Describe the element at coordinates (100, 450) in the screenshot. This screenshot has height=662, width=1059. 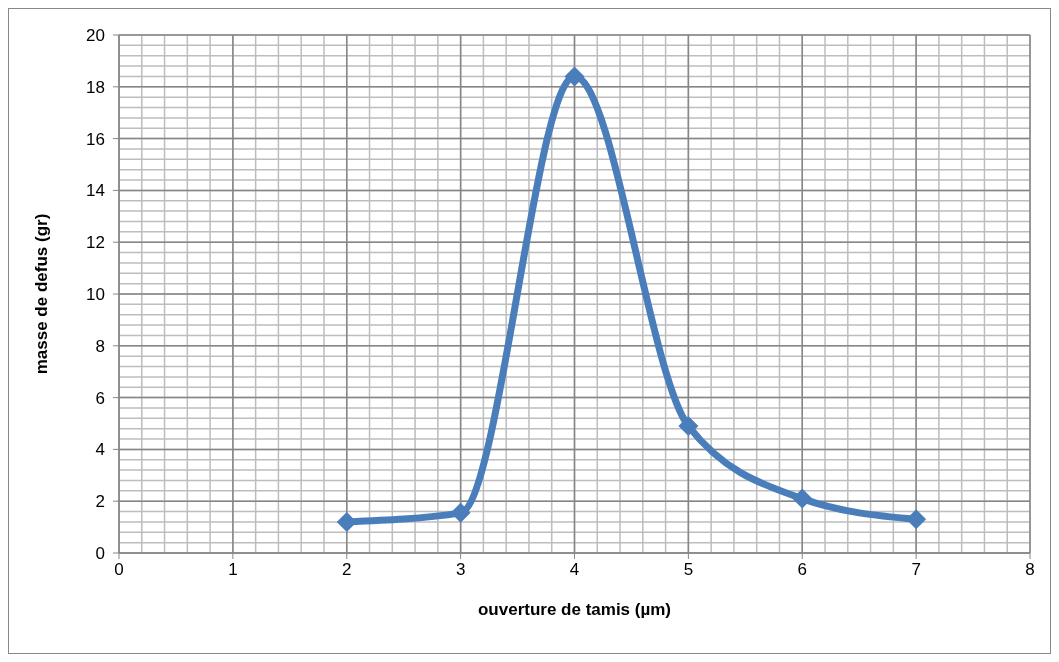
I see `y-tick-label: 4` at that location.